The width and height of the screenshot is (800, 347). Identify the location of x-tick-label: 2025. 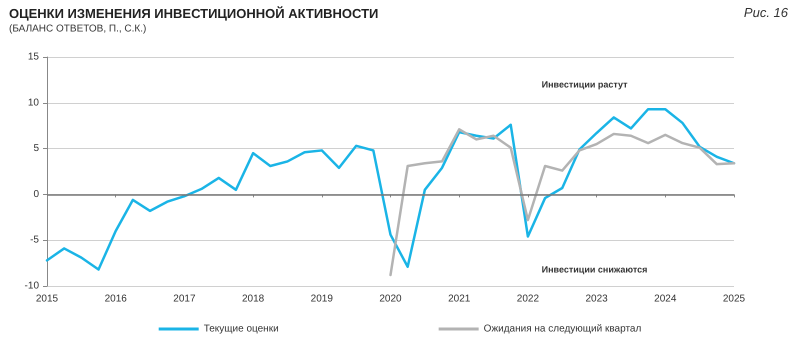
(734, 299).